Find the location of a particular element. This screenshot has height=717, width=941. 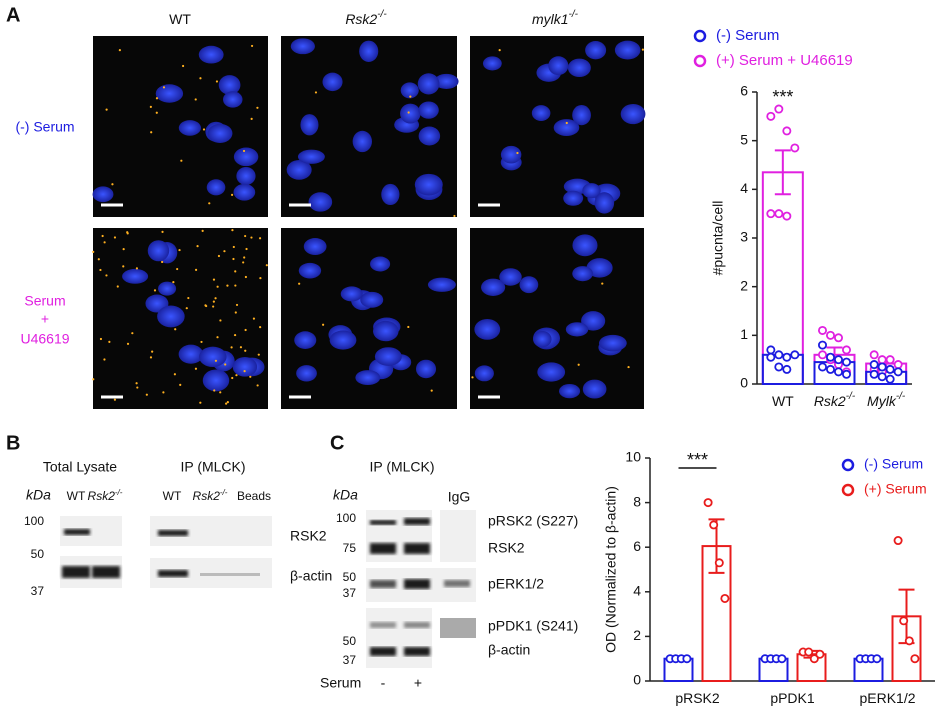

y-tick-label: 3 is located at coordinates (744, 237).